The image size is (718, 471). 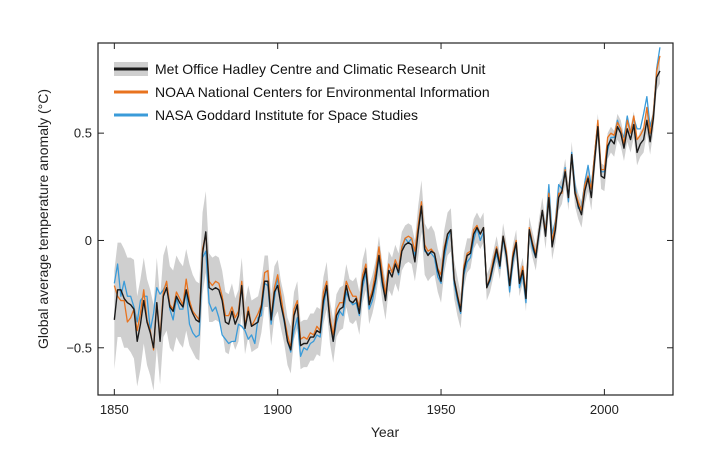 I want to click on x-tick-label: 1900, so click(x=277, y=409).